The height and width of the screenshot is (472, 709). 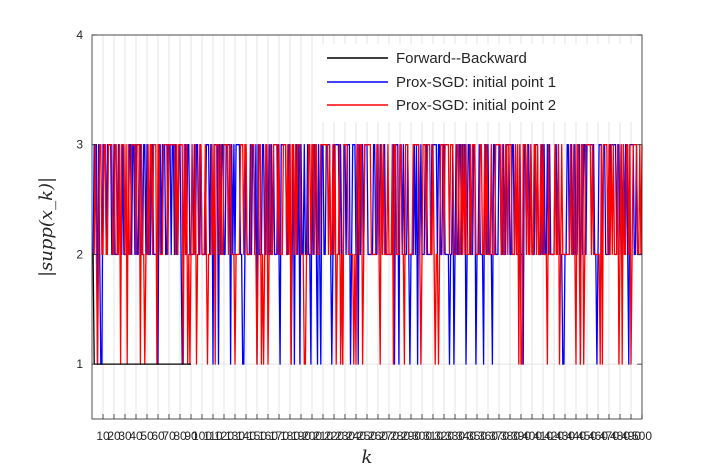 I want to click on x-tick-label: 260, so click(x=378, y=436).